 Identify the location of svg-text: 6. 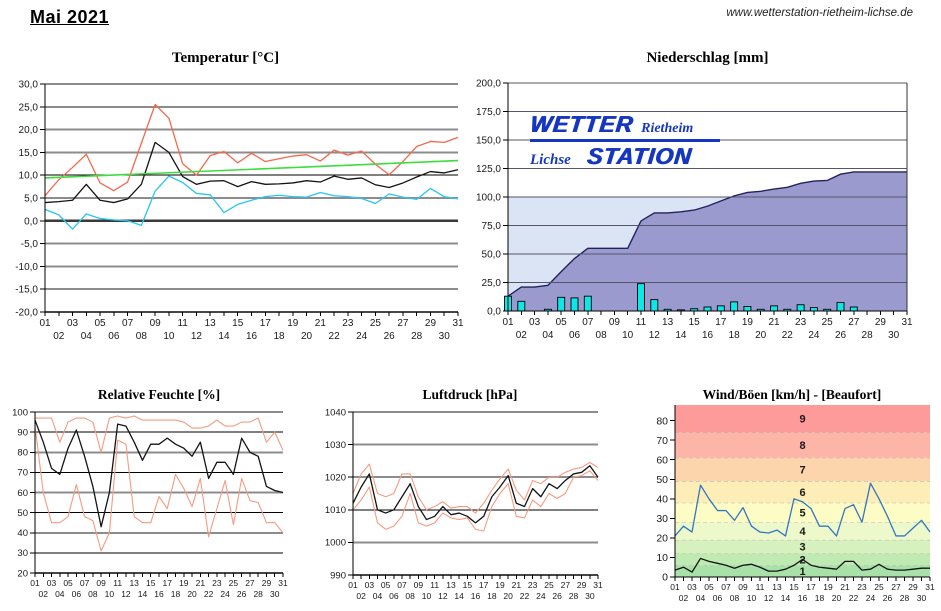
(802, 493).